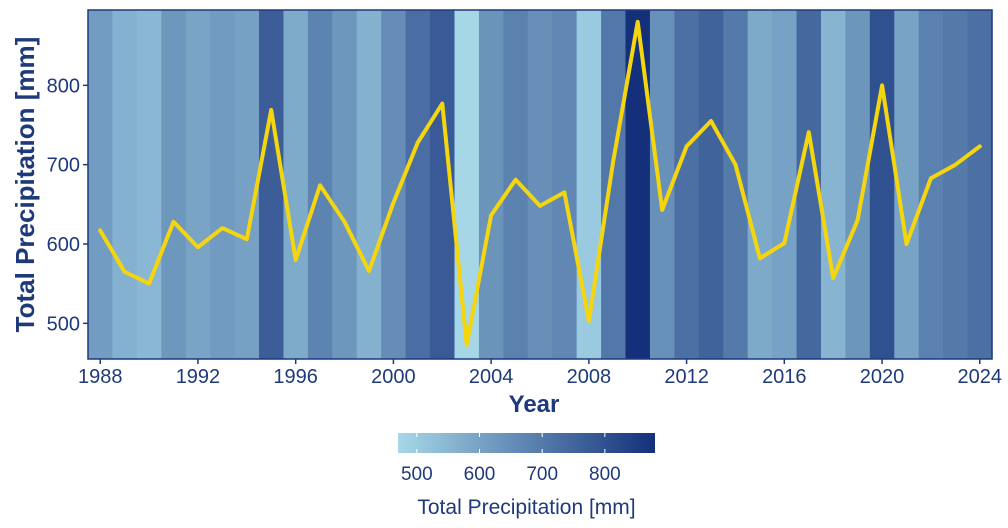 This screenshot has height=528, width=1008. I want to click on colorbar-tick-label: 600, so click(480, 474).